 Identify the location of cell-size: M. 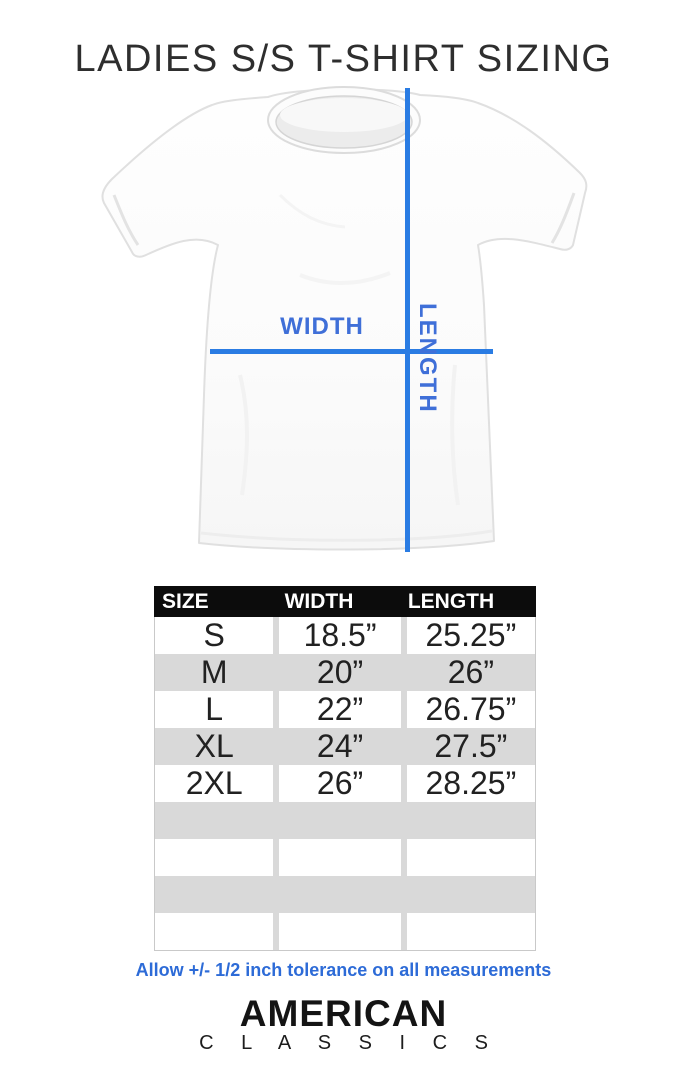
(214, 672).